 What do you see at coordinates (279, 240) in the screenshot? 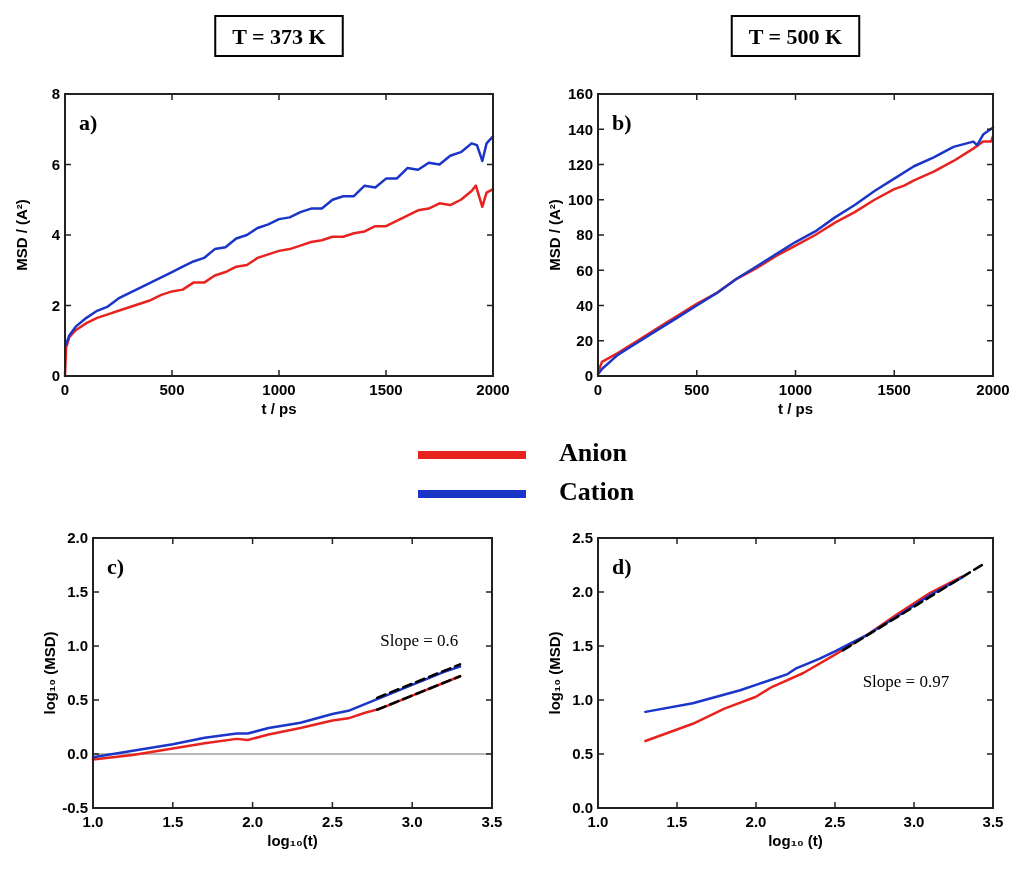
I see `line-series` at bounding box center [279, 240].